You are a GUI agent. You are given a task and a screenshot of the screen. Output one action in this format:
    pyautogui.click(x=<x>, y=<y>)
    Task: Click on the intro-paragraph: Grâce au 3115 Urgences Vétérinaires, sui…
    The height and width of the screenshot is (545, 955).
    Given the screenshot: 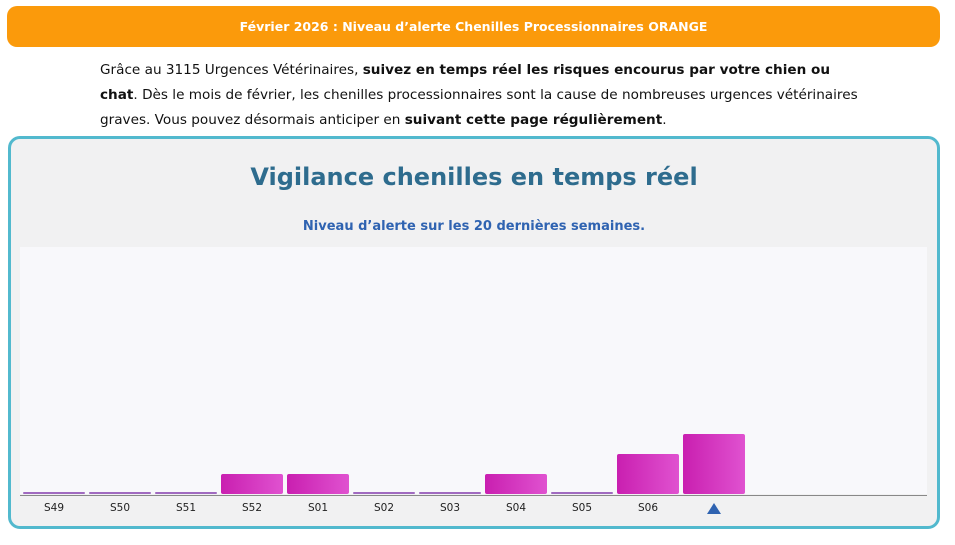 What is the action you would take?
    pyautogui.click(x=480, y=95)
    